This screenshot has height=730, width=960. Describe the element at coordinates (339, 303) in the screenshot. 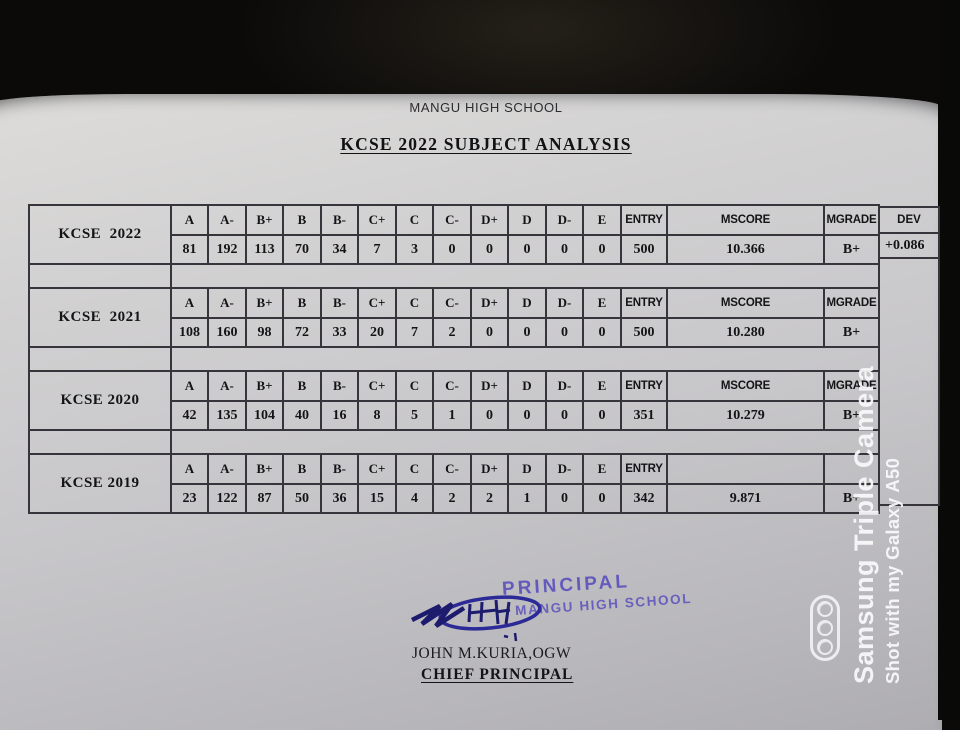

I see `grade-header-cell: B-` at that location.